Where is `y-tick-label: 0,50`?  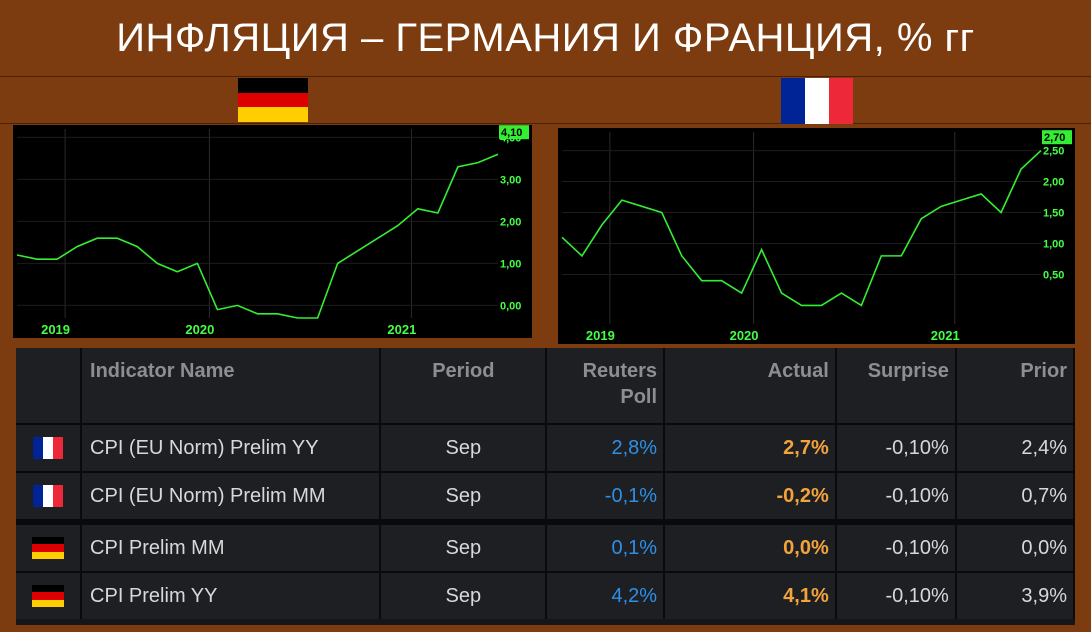
y-tick-label: 0,50 is located at coordinates (1053, 275).